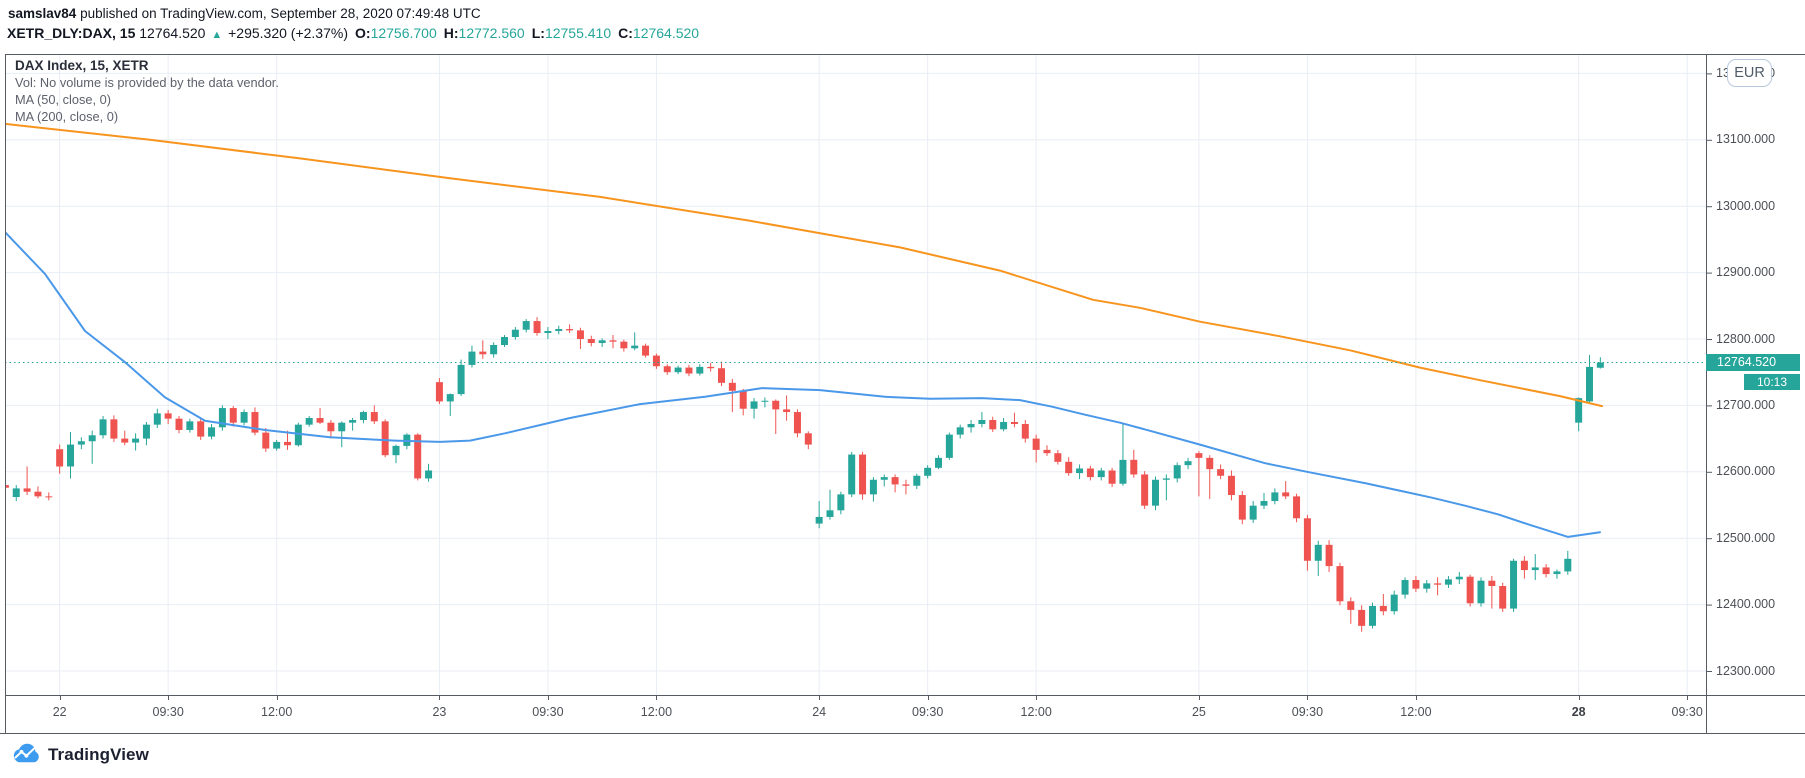 The width and height of the screenshot is (1805, 778). What do you see at coordinates (1746, 471) in the screenshot?
I see `price-axis-label: 12600.000` at bounding box center [1746, 471].